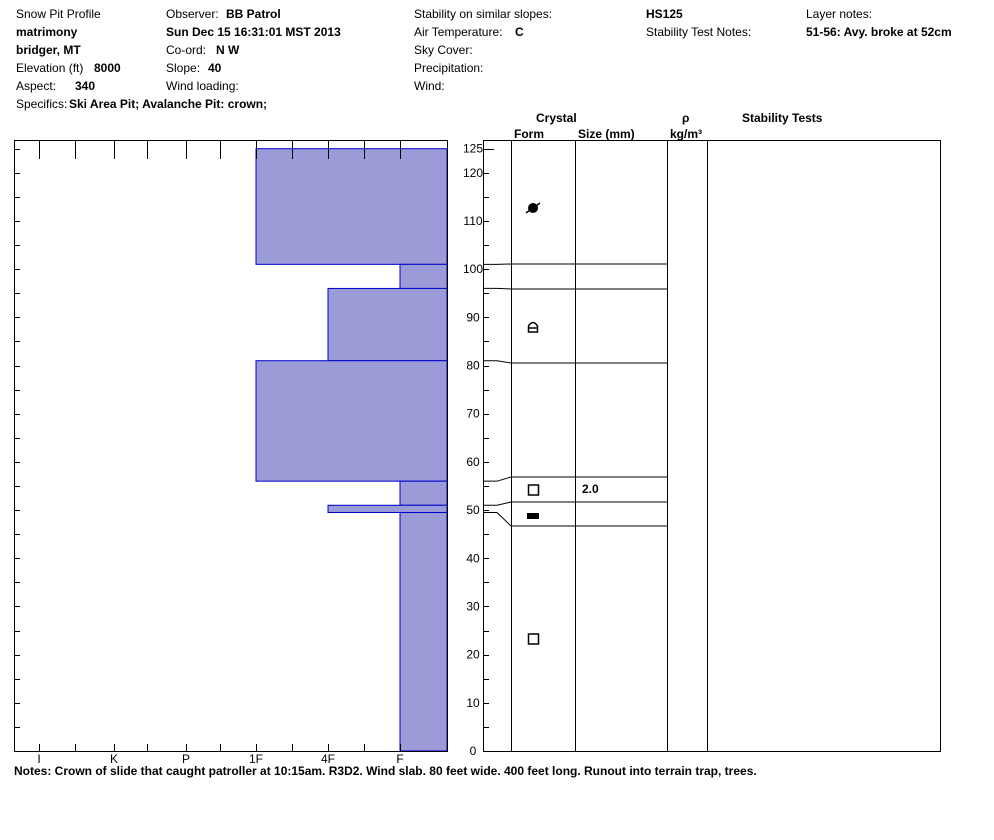 The image size is (994, 840). What do you see at coordinates (192, 14) in the screenshot?
I see `observer-label: Observer:` at bounding box center [192, 14].